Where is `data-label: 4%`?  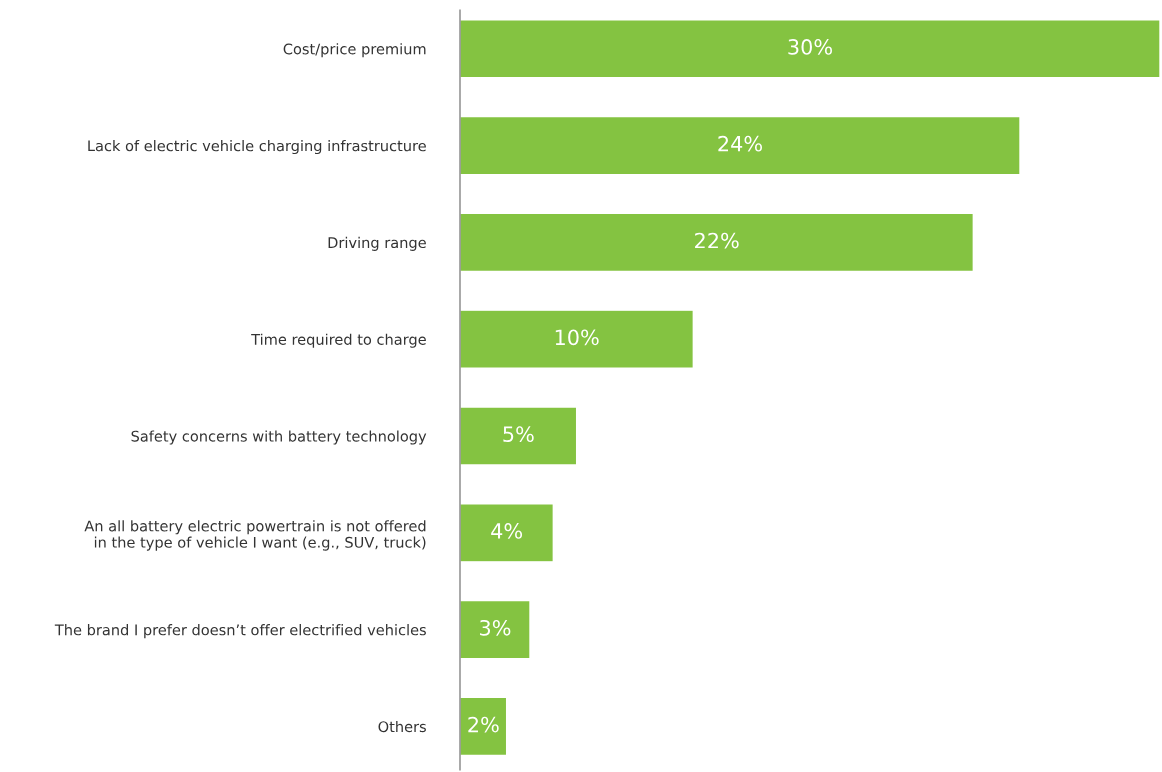 data-label: 4% is located at coordinates (507, 531).